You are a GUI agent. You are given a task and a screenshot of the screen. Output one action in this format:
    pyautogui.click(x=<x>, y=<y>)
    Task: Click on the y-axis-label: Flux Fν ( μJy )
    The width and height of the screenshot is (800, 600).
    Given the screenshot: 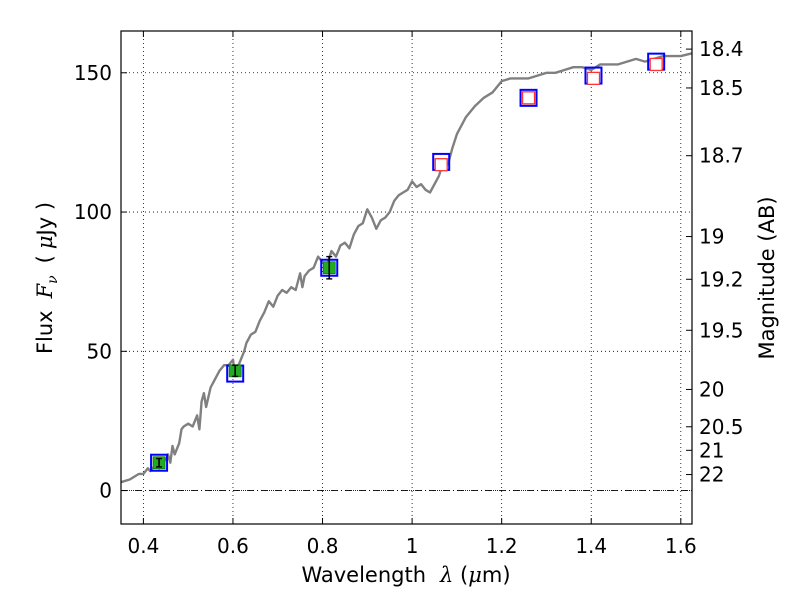 What is the action you would take?
    pyautogui.click(x=47, y=278)
    